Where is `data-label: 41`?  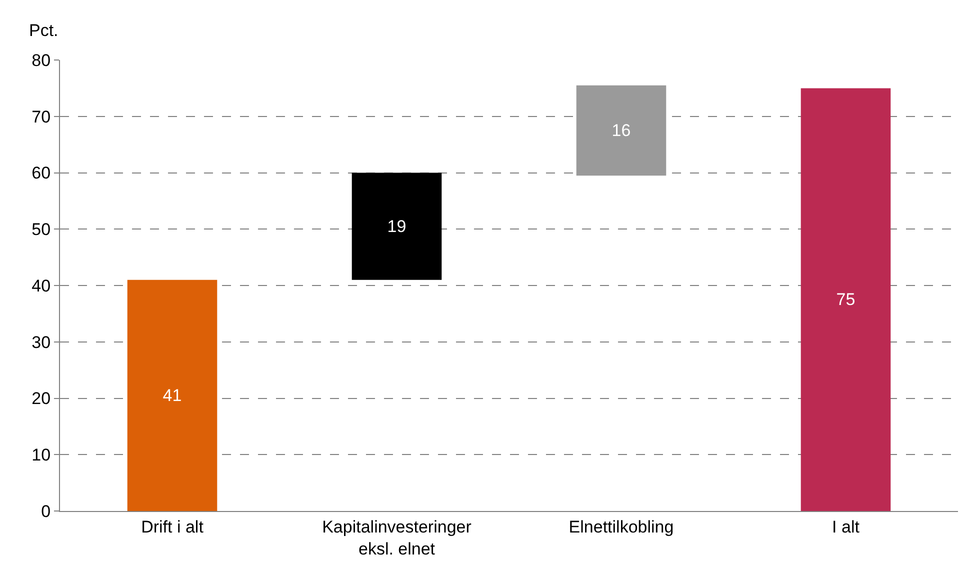 data-label: 41 is located at coordinates (172, 395).